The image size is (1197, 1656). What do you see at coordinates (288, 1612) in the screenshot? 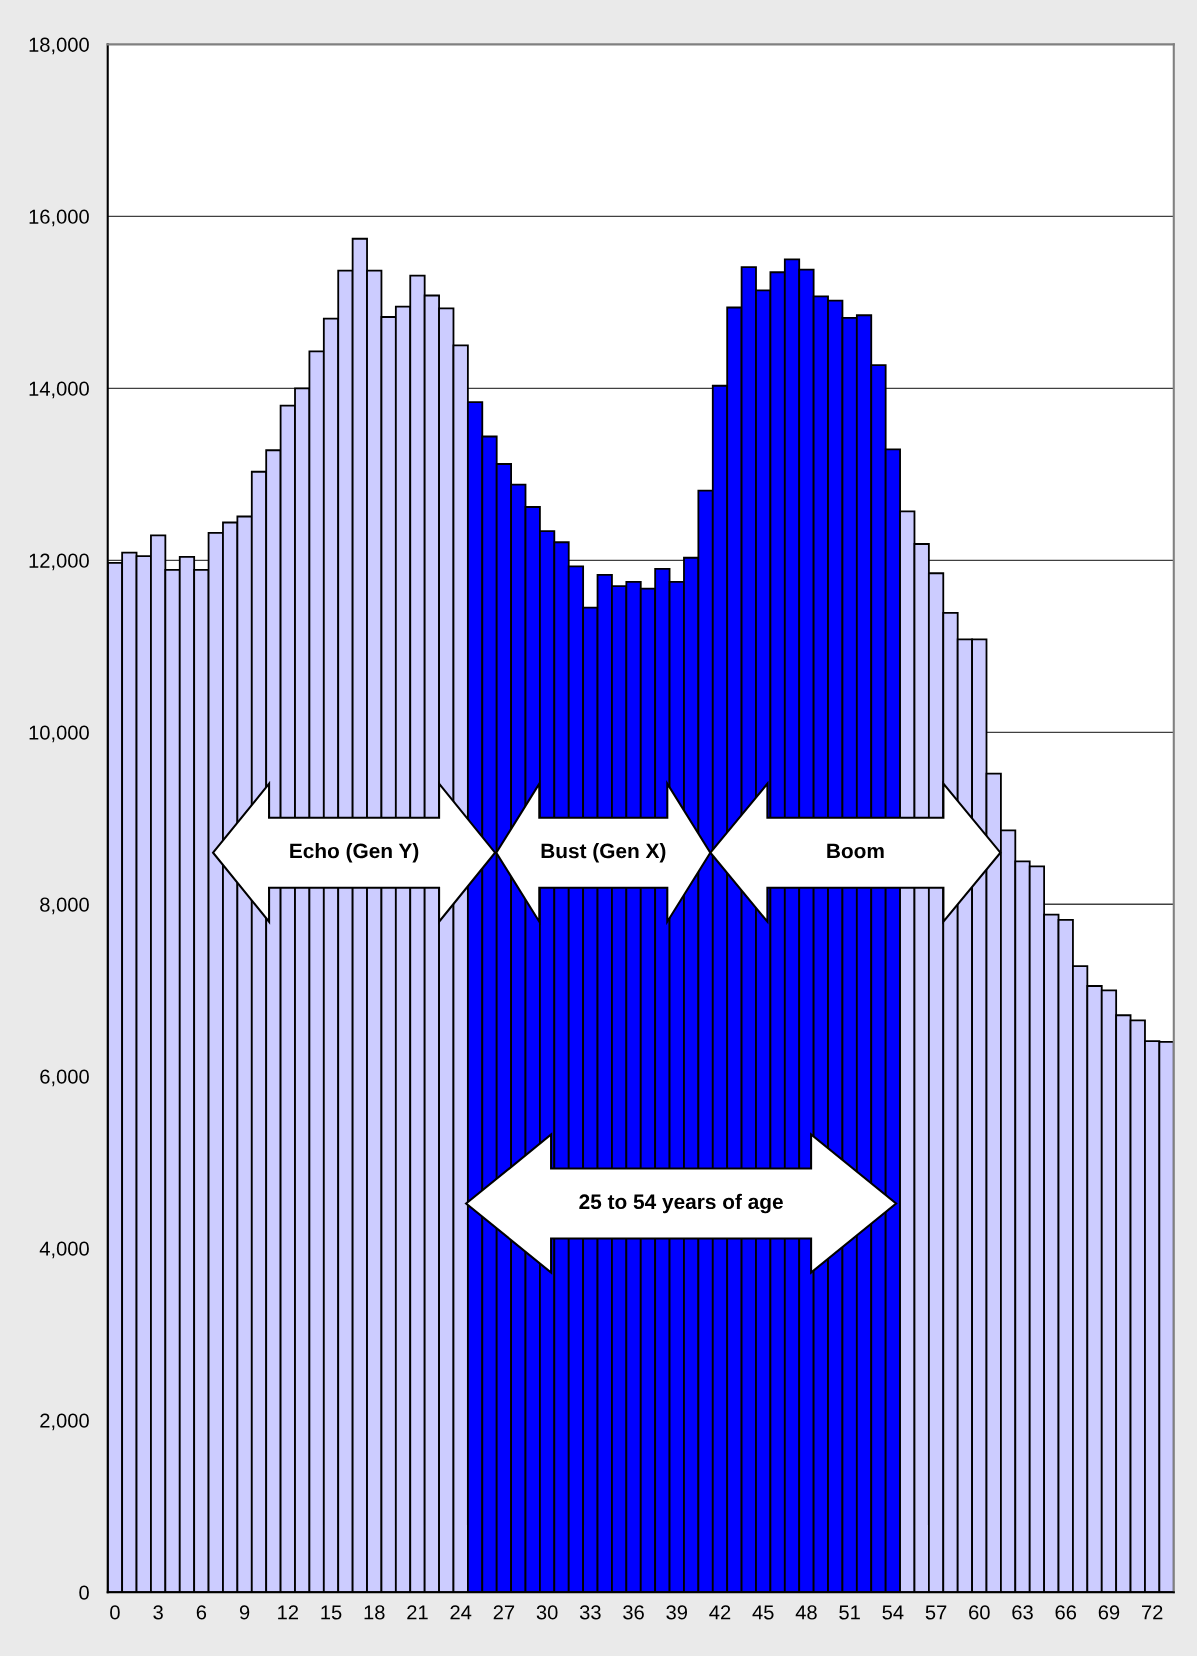
I see `x-tick-label: 12` at bounding box center [288, 1612].